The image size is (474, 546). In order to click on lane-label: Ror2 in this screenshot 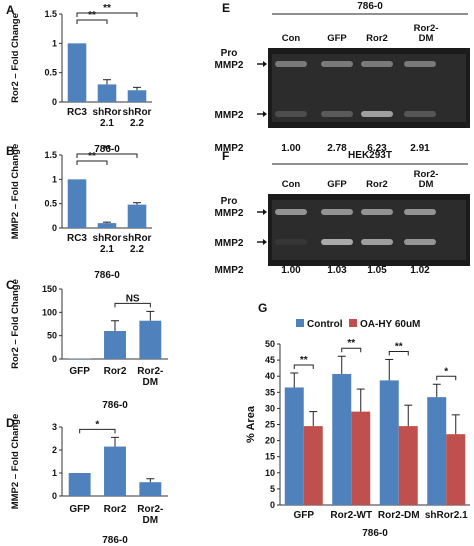, I will do `click(377, 184)`.